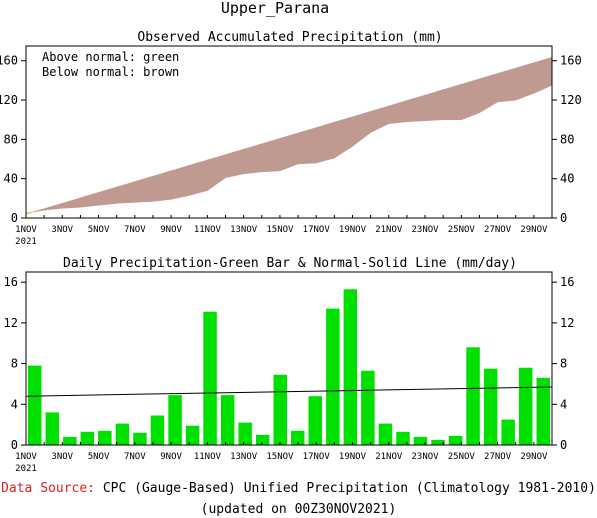 This screenshot has width=597, height=518. What do you see at coordinates (317, 457) in the screenshot?
I see `x-tick-label: 17NOV` at bounding box center [317, 457].